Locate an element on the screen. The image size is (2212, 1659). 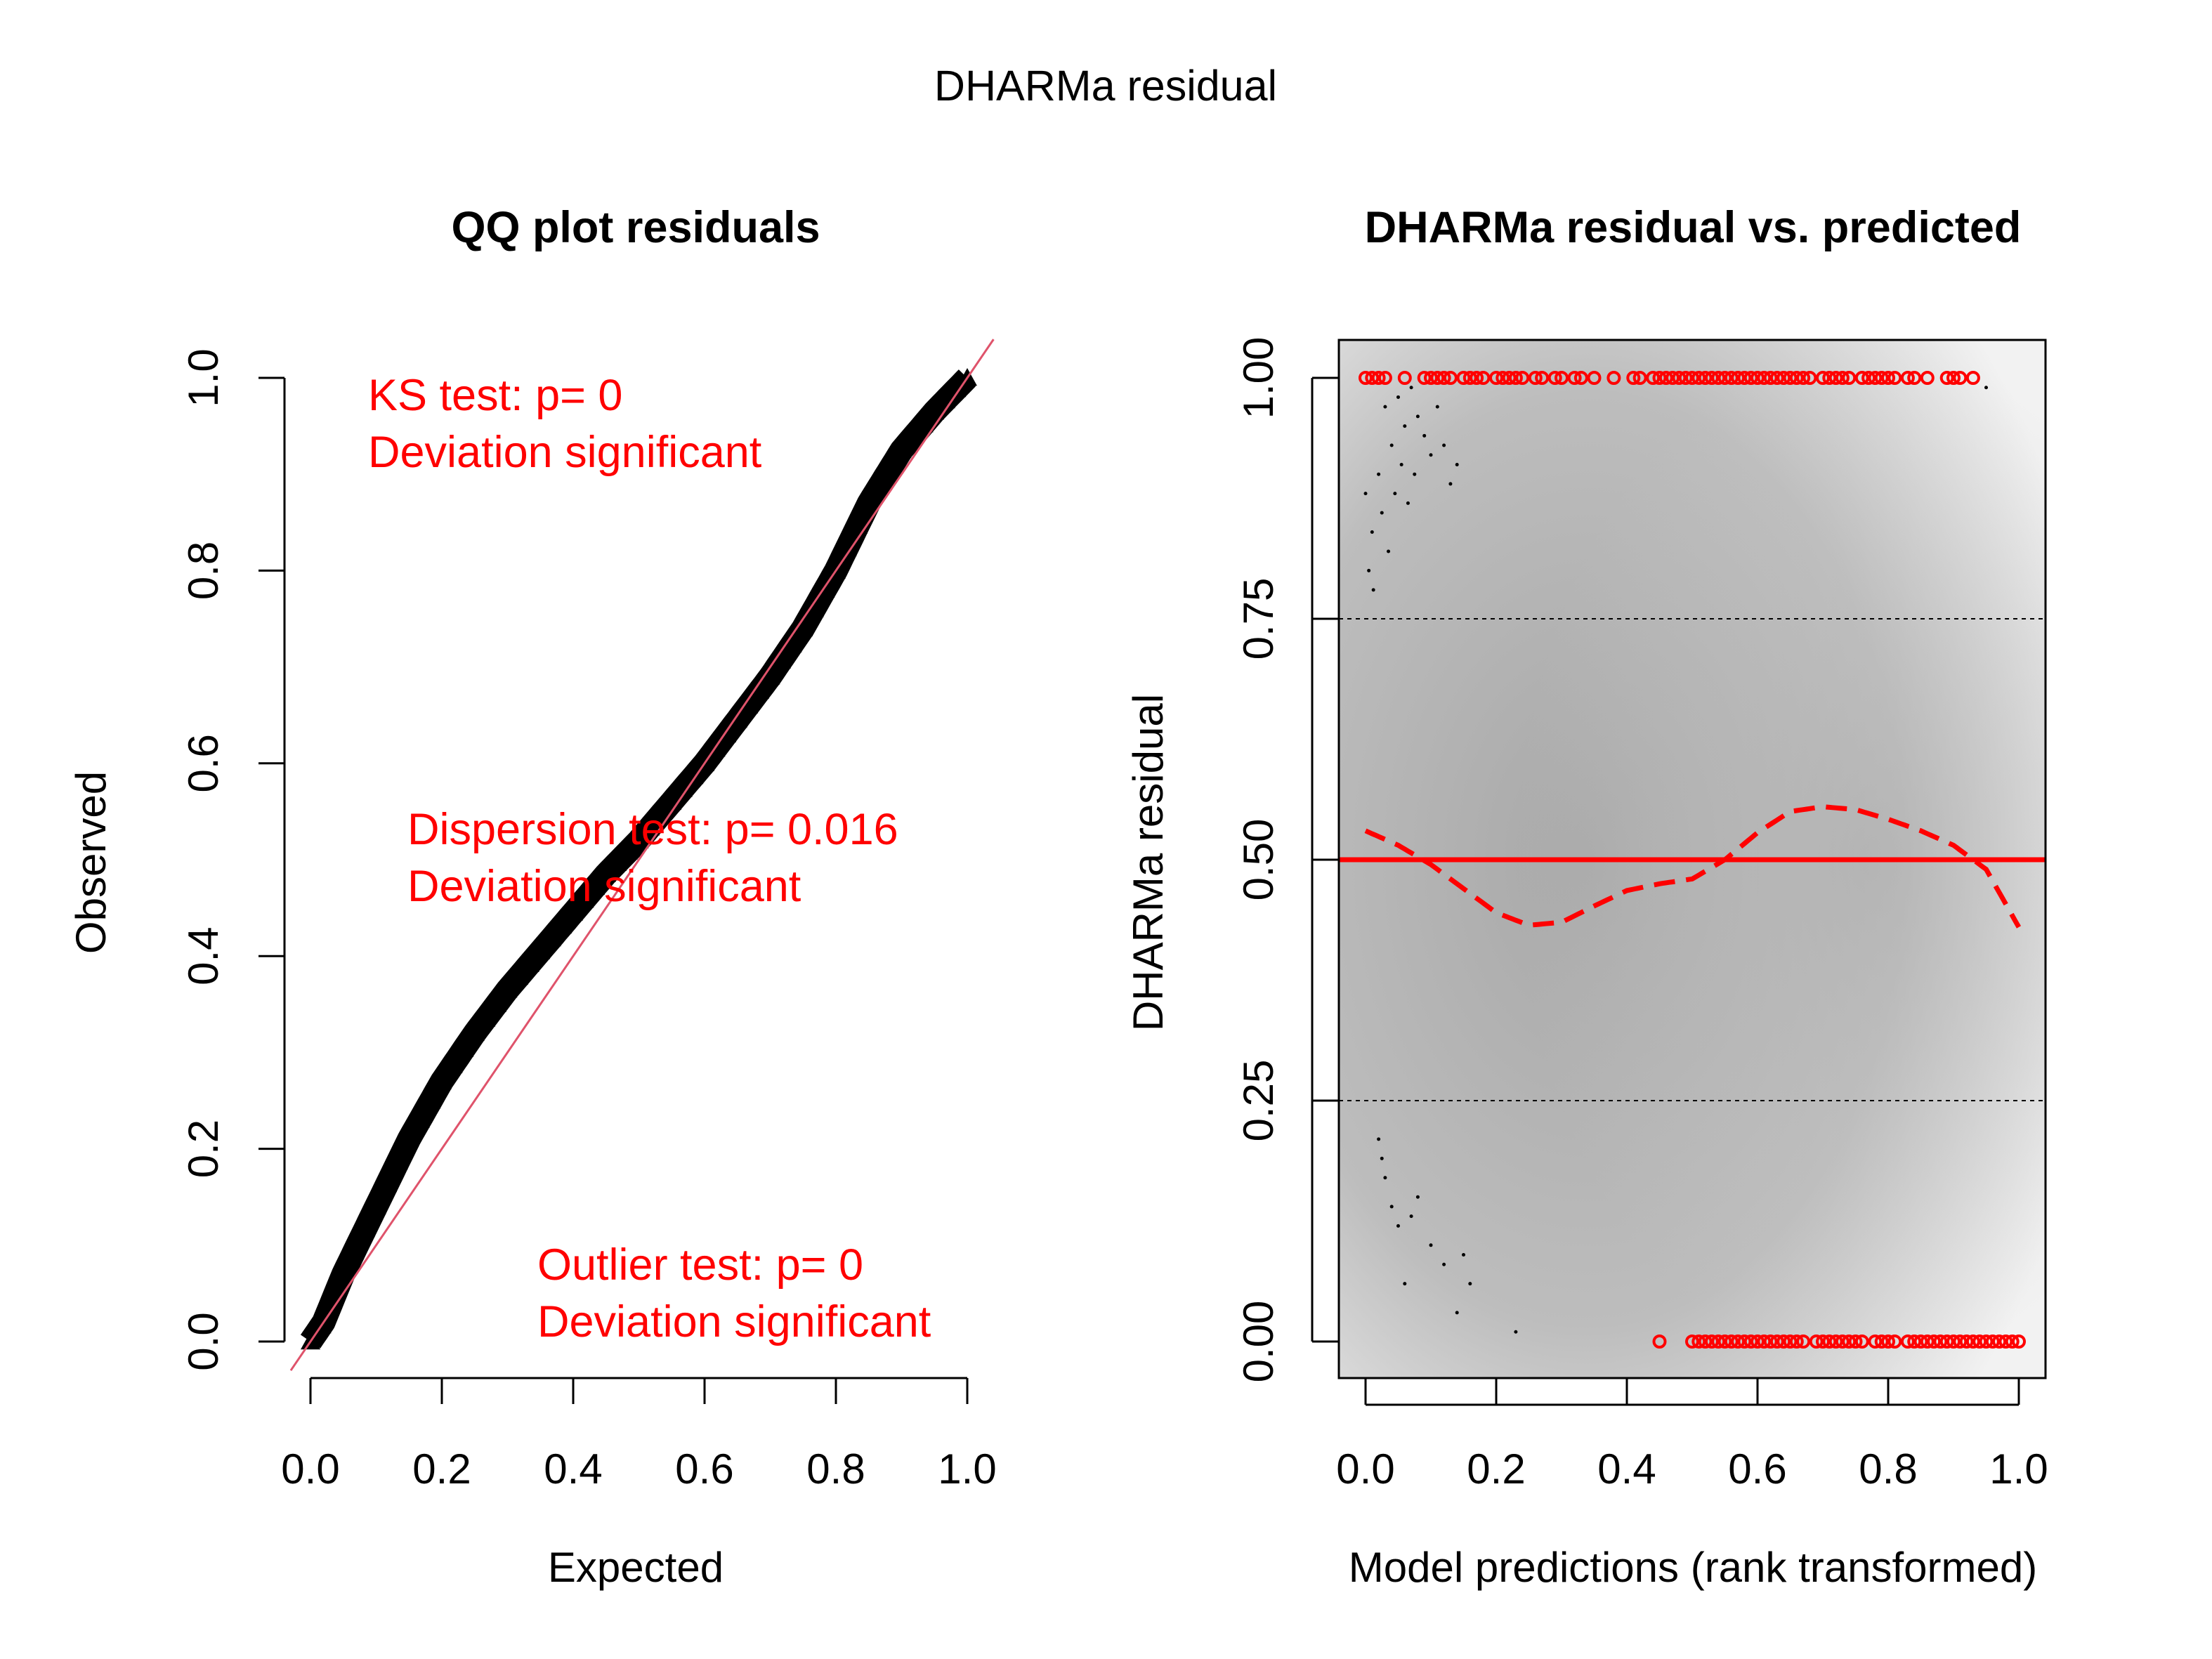
outlier-test-line1: Outlier test: p= 0 is located at coordinates (700, 1265).